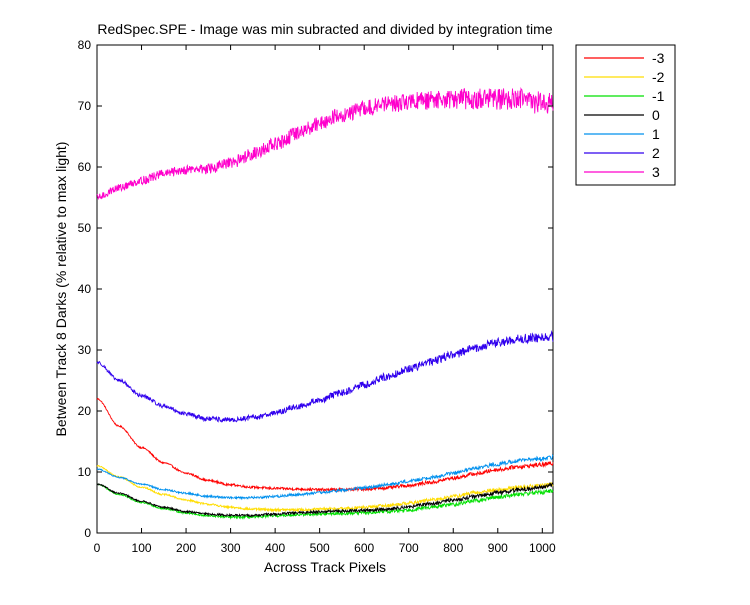  I want to click on y-tick-label: 50, so click(85, 228).